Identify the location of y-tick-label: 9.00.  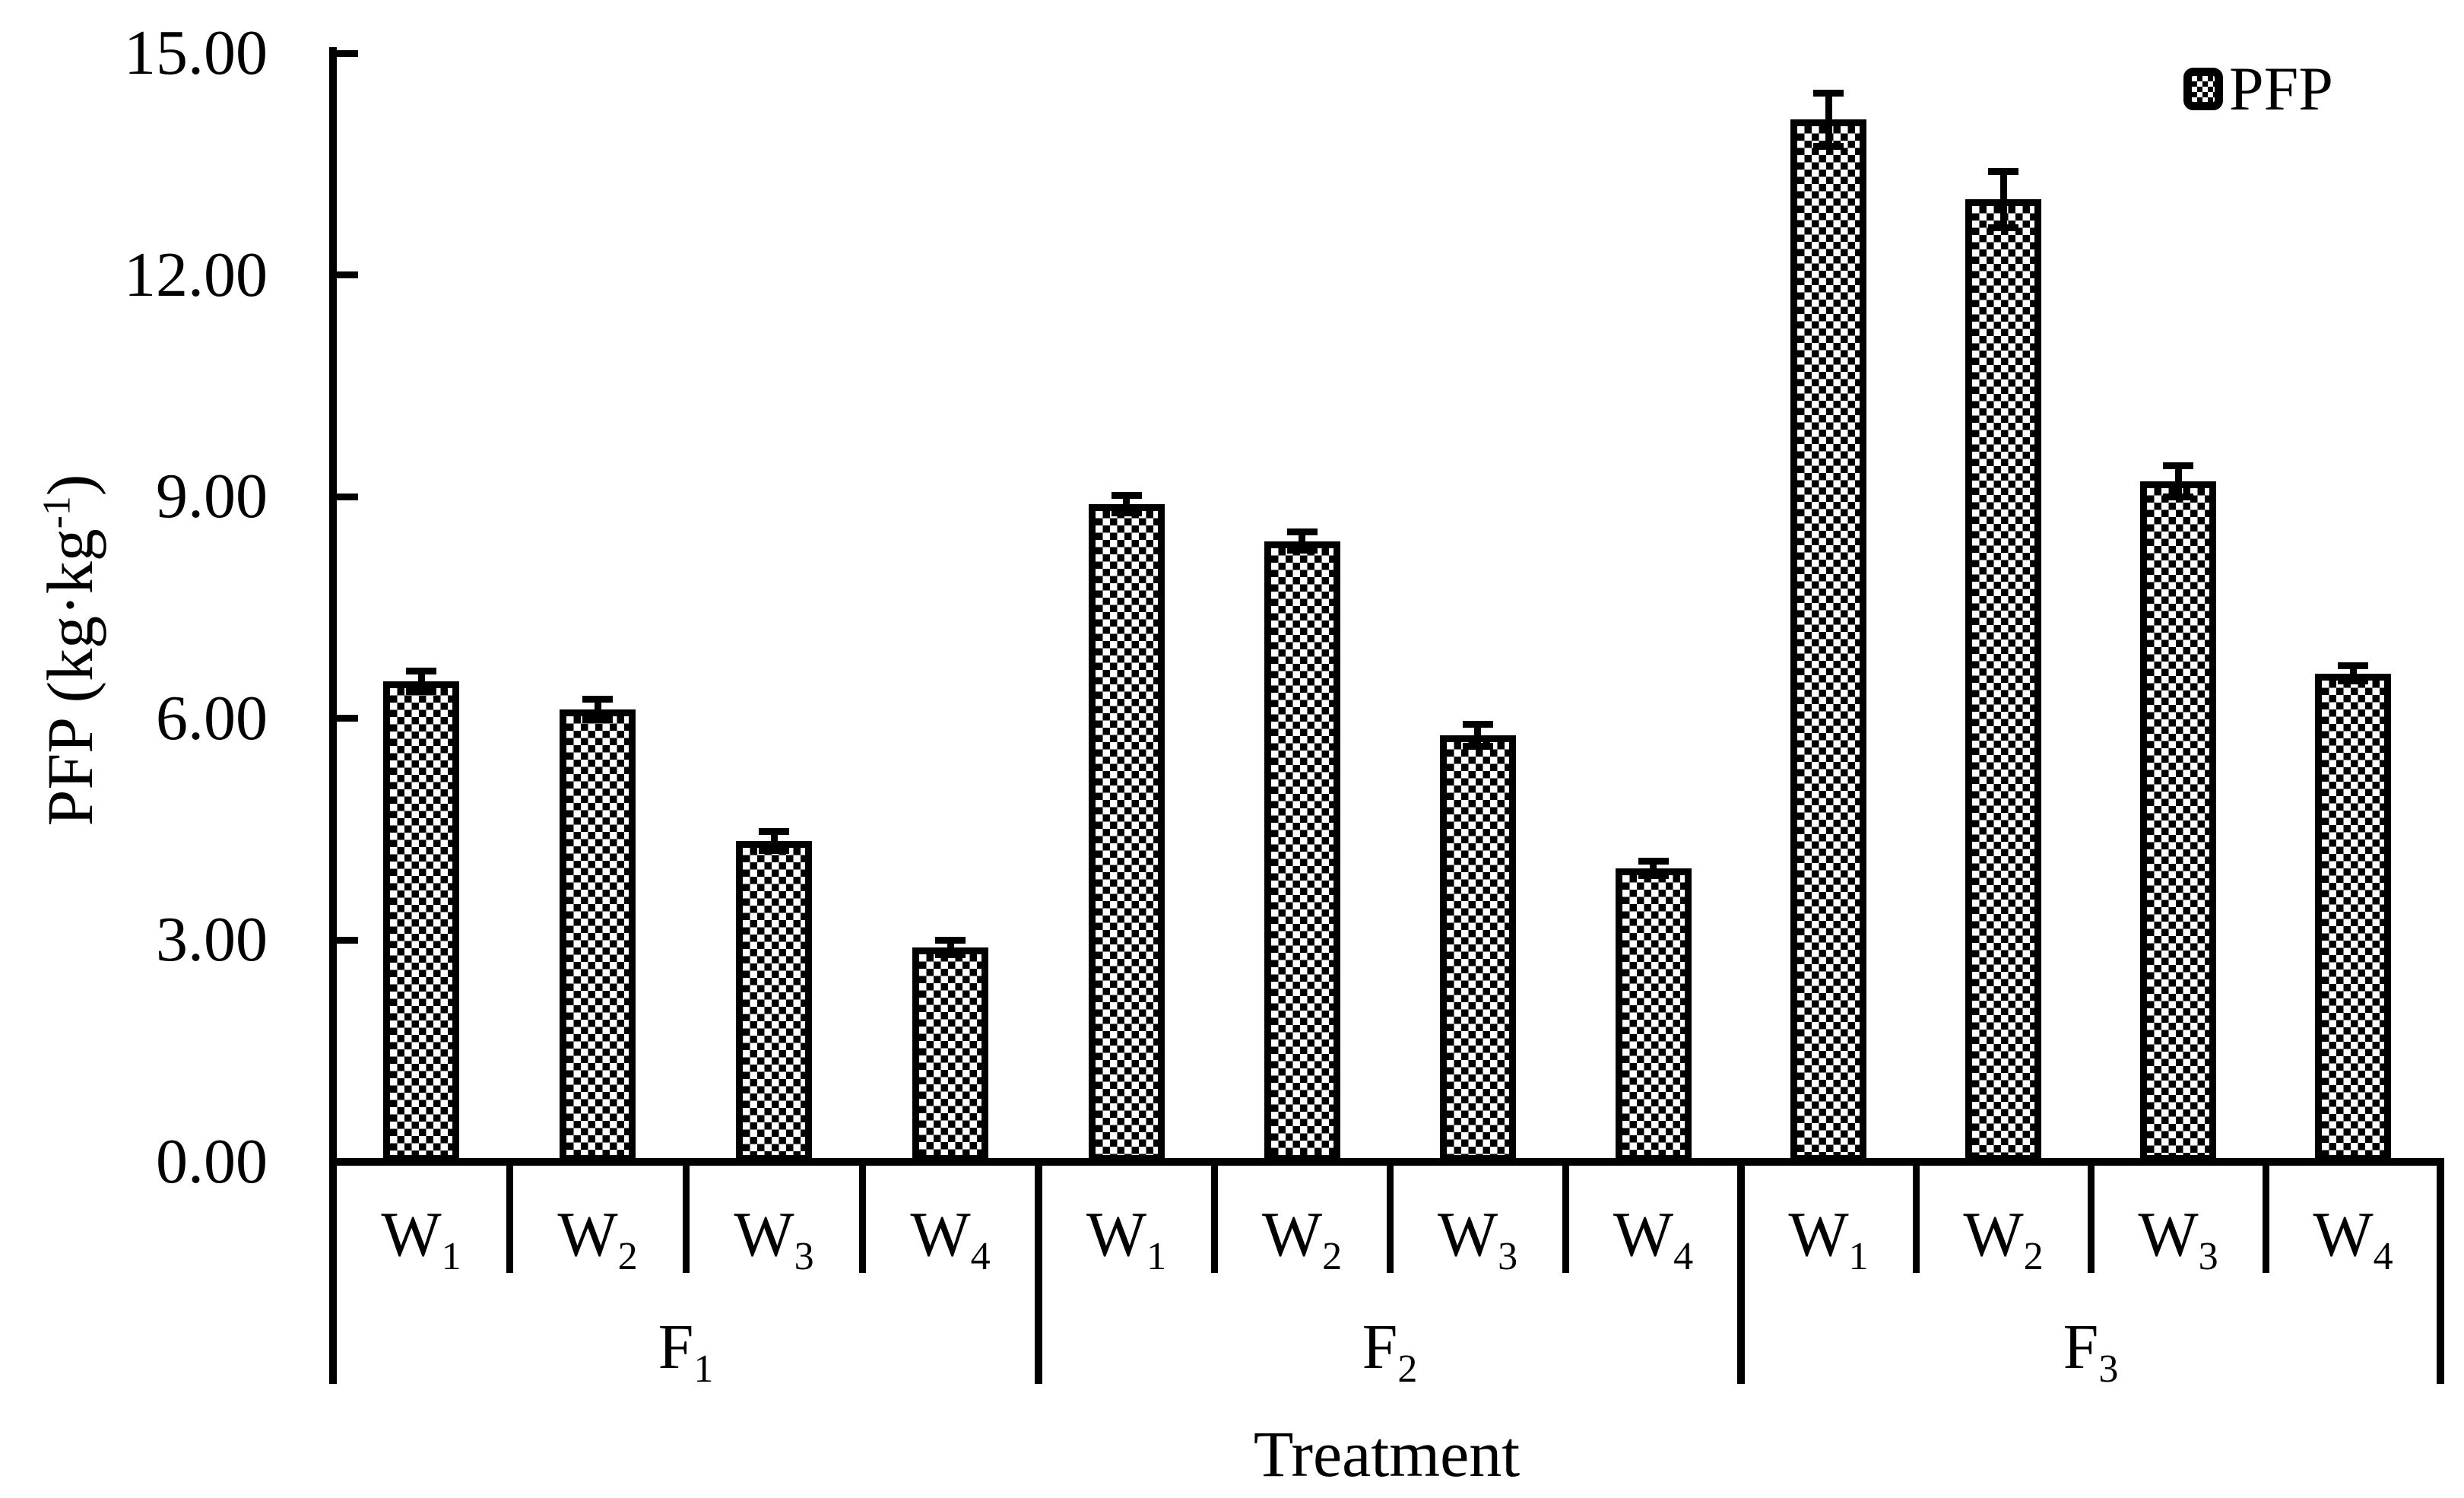
(212, 496).